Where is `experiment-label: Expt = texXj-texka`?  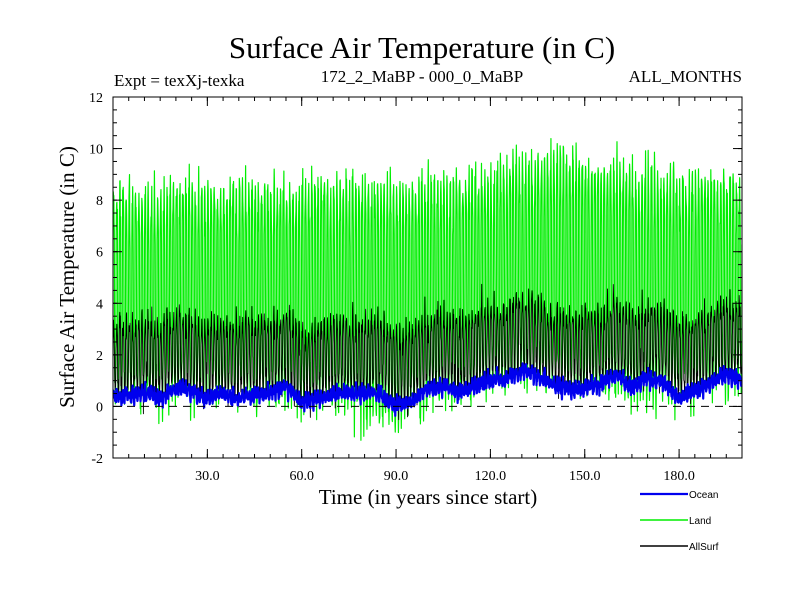
experiment-label: Expt = texXj-texka is located at coordinates (179, 80).